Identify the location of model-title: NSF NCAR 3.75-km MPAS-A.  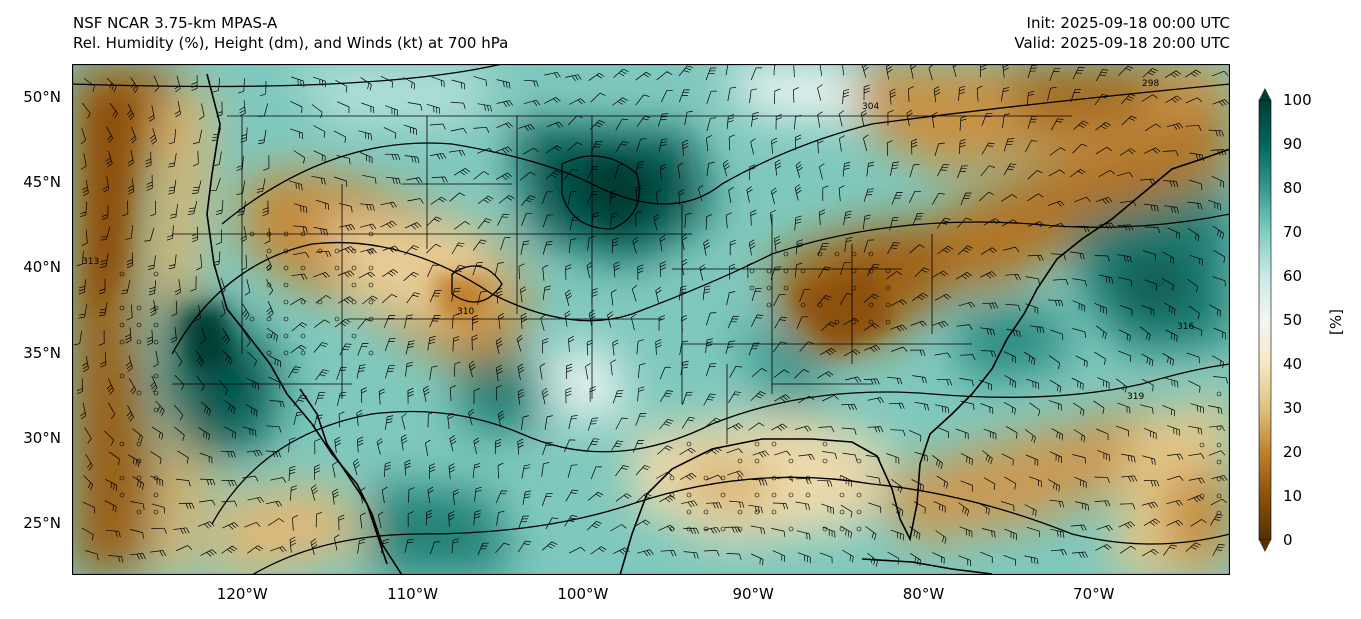
(175, 23).